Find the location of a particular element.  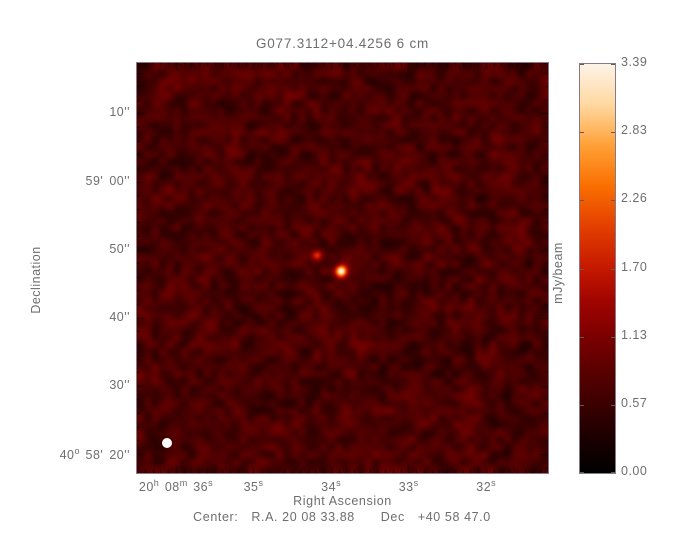

colorbar-tick-label: 1.70 is located at coordinates (634, 266).